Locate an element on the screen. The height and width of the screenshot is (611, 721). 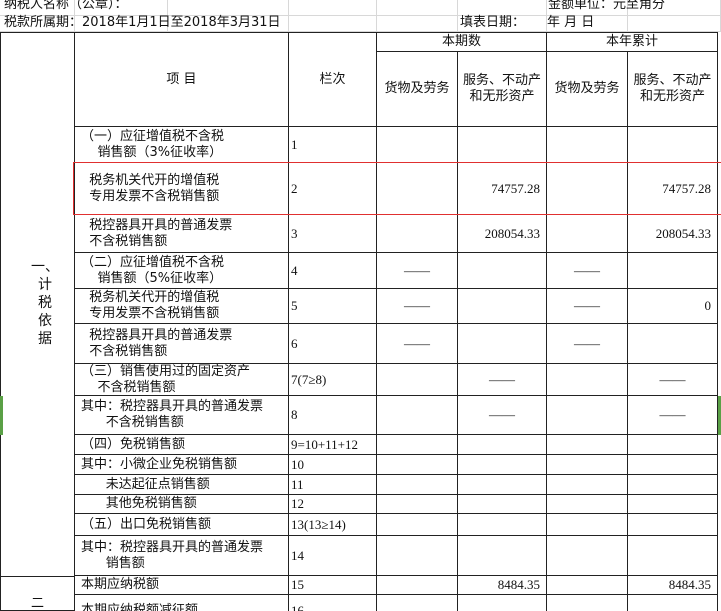
row-15-cg-cell is located at coordinates (417, 585).